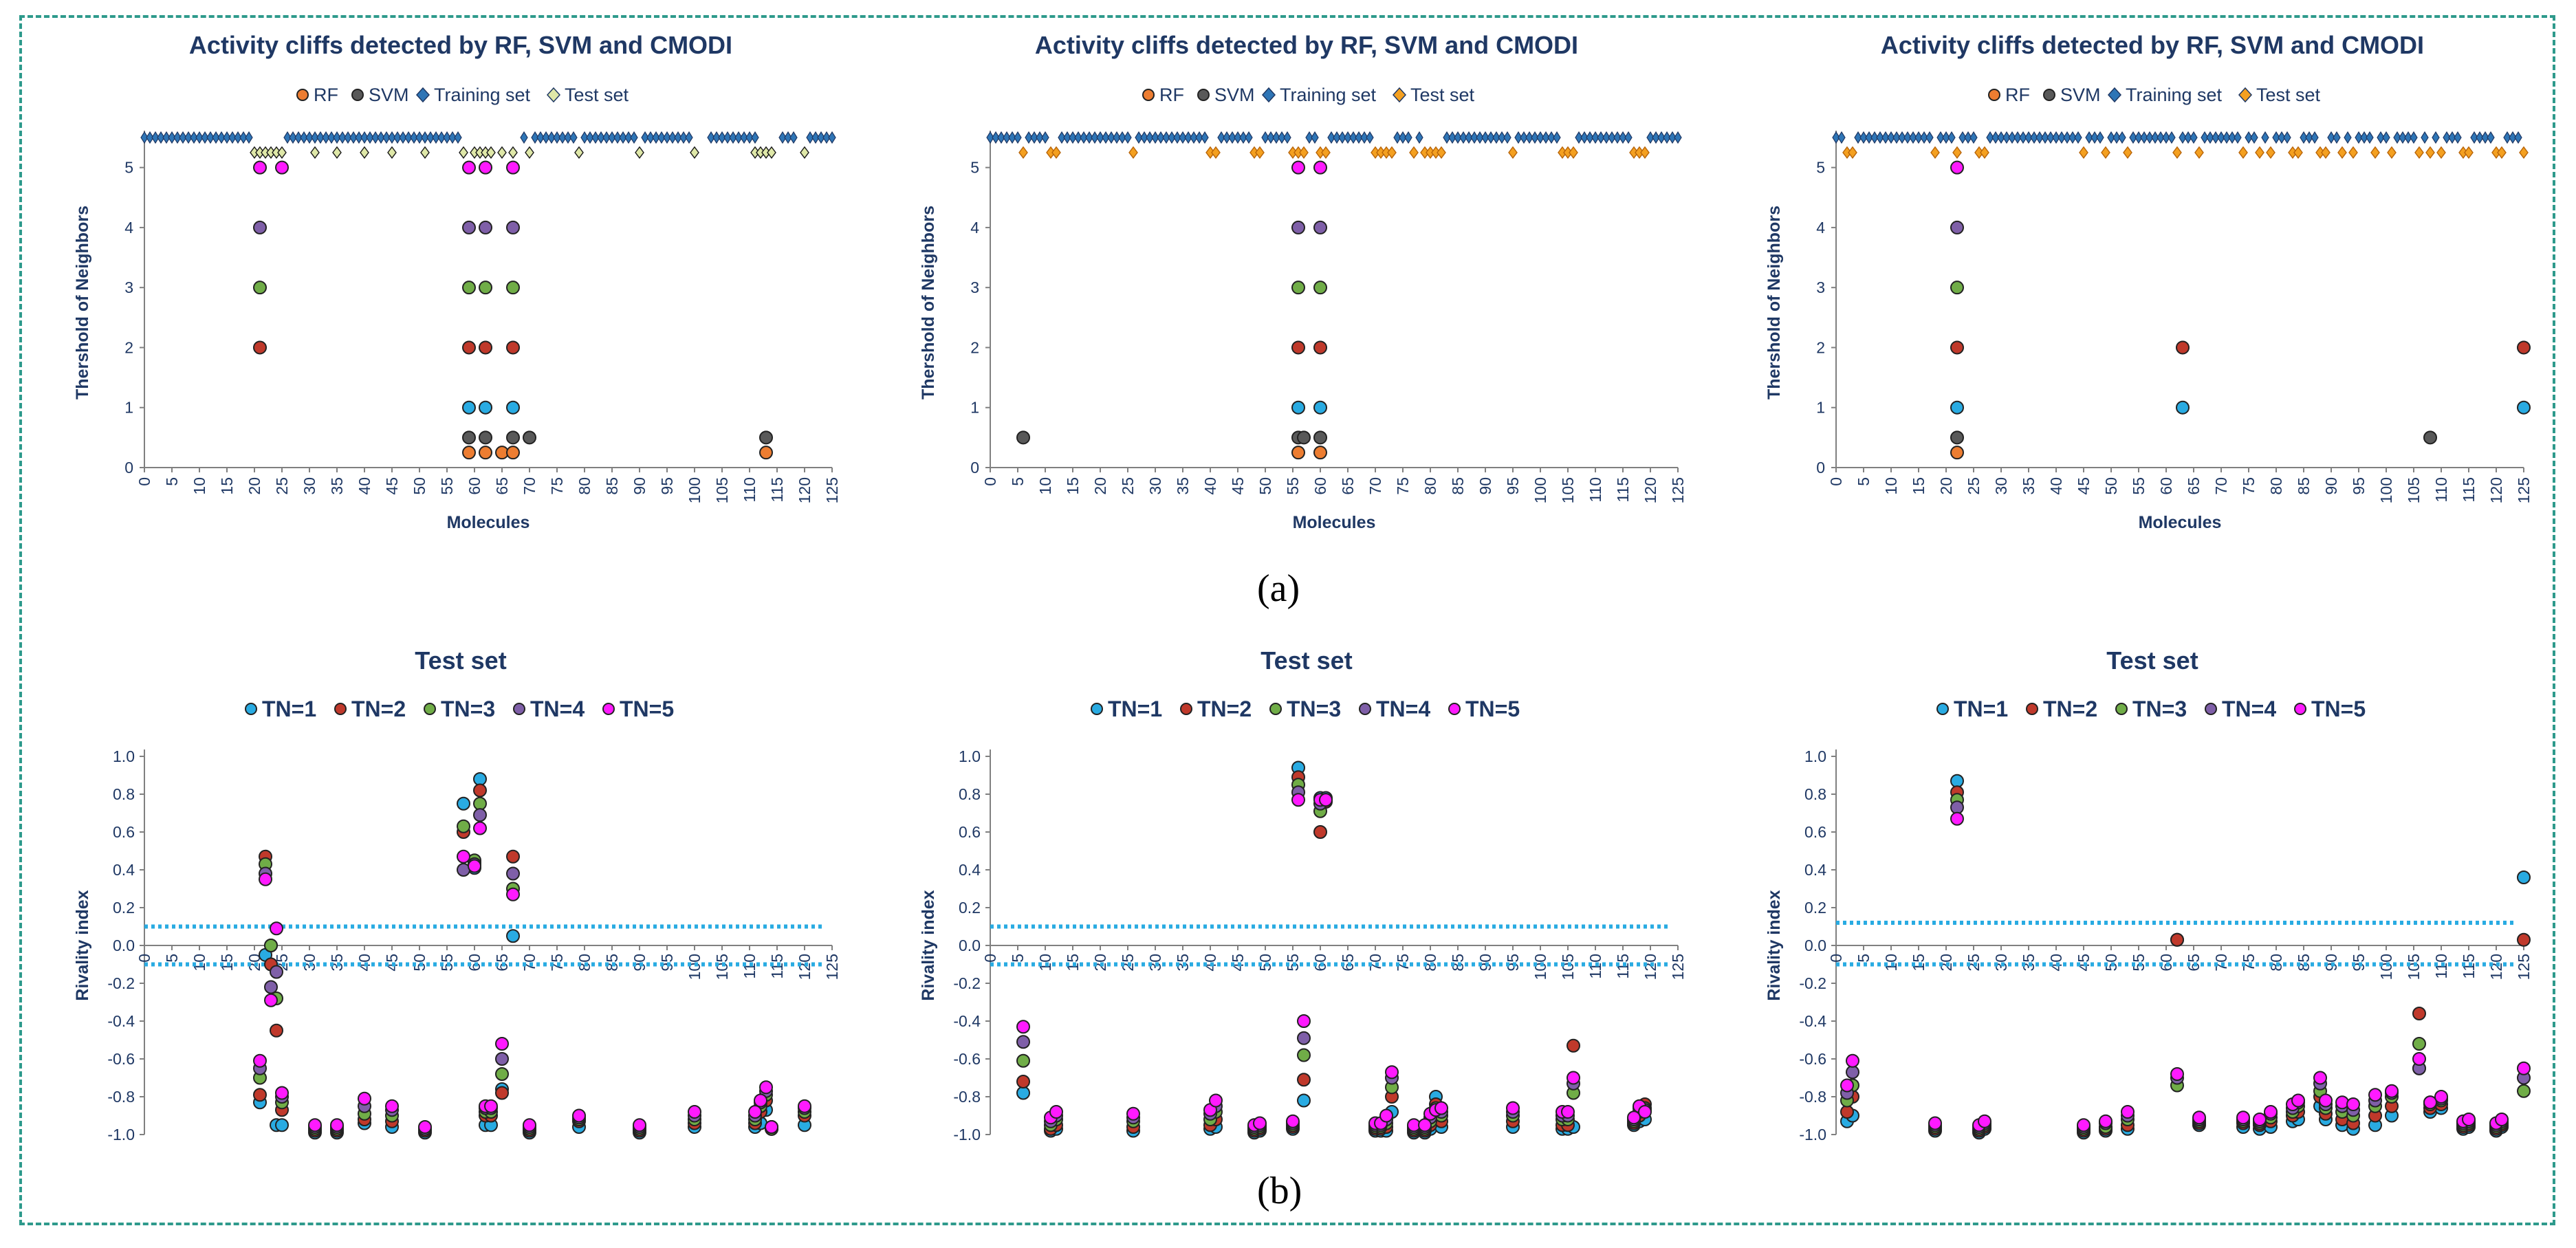  Describe the element at coordinates (468, 709) in the screenshot. I see `legend-label: TN=3` at that location.